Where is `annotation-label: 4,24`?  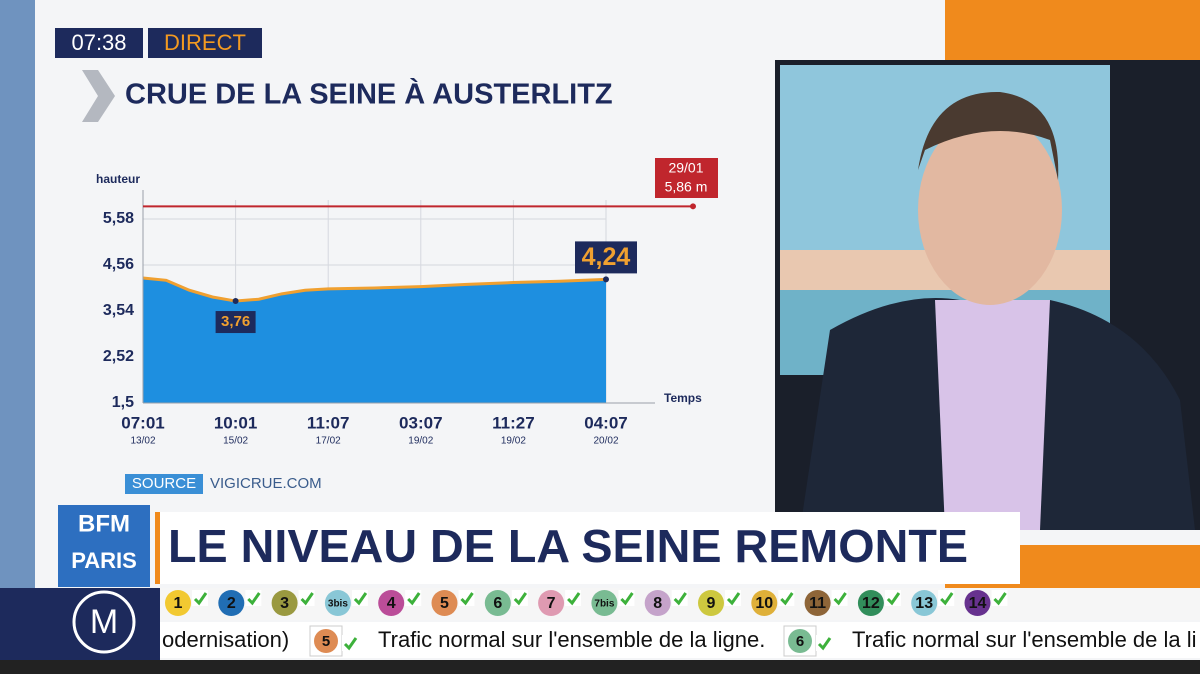 annotation-label: 4,24 is located at coordinates (606, 257).